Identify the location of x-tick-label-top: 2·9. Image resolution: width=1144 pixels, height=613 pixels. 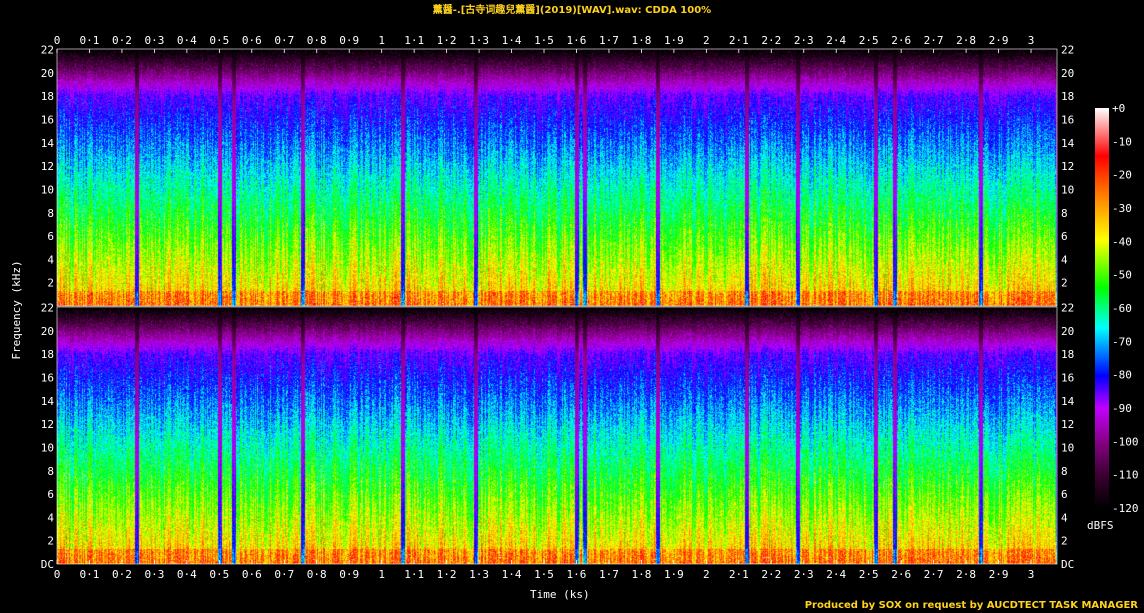
(999, 40).